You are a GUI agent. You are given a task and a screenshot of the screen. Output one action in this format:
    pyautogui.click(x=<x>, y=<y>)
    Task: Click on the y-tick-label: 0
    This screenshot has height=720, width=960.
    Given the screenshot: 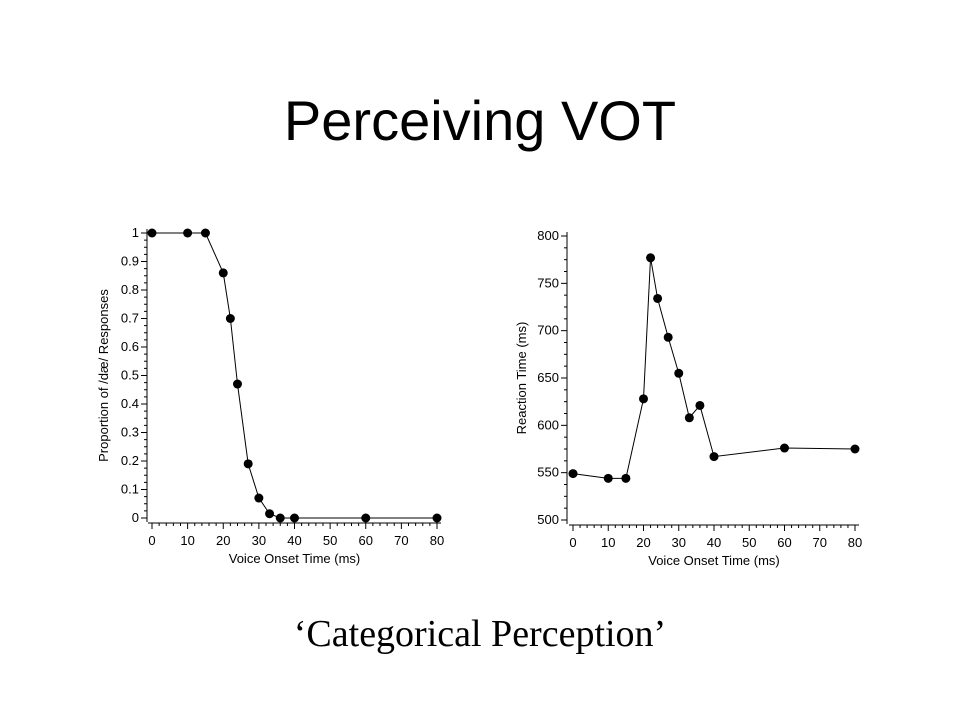 What is the action you would take?
    pyautogui.click(x=135, y=517)
    